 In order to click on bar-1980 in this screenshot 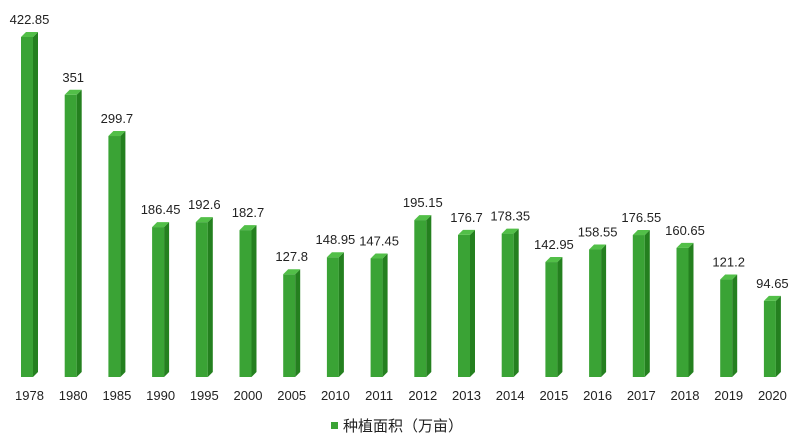, I will do `click(73, 233)`.